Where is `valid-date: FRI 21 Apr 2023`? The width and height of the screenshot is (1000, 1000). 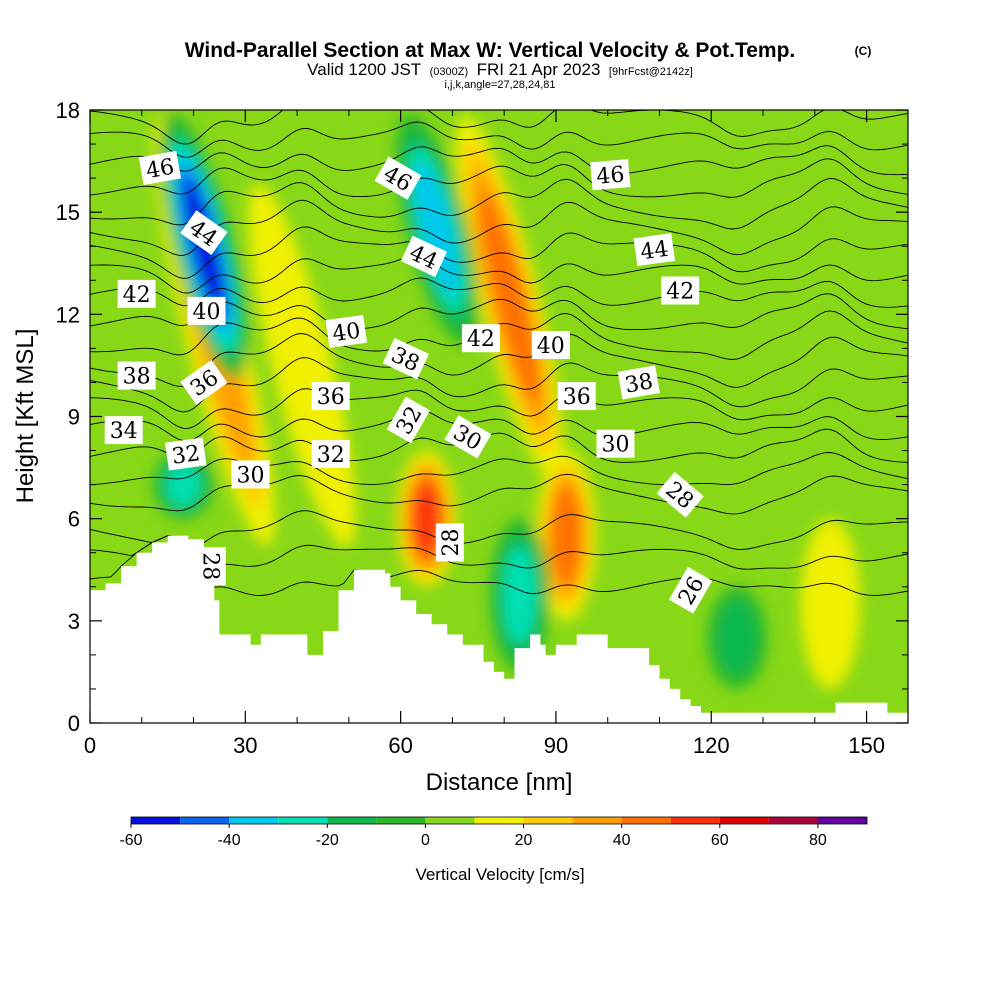
valid-date: FRI 21 Apr 2023 is located at coordinates (539, 69).